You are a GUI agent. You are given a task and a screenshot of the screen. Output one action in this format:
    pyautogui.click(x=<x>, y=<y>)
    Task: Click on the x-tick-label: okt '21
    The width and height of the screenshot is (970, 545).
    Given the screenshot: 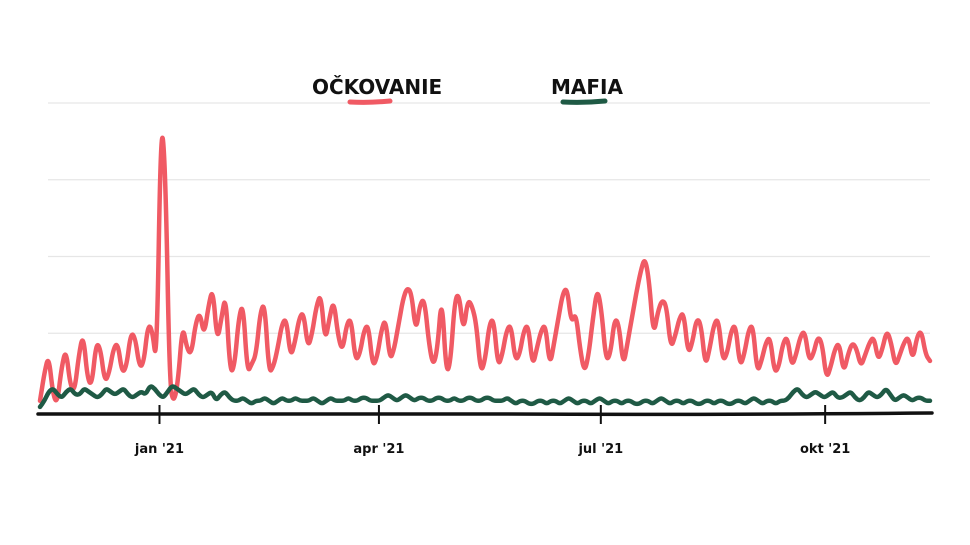 What is the action you would take?
    pyautogui.click(x=825, y=449)
    